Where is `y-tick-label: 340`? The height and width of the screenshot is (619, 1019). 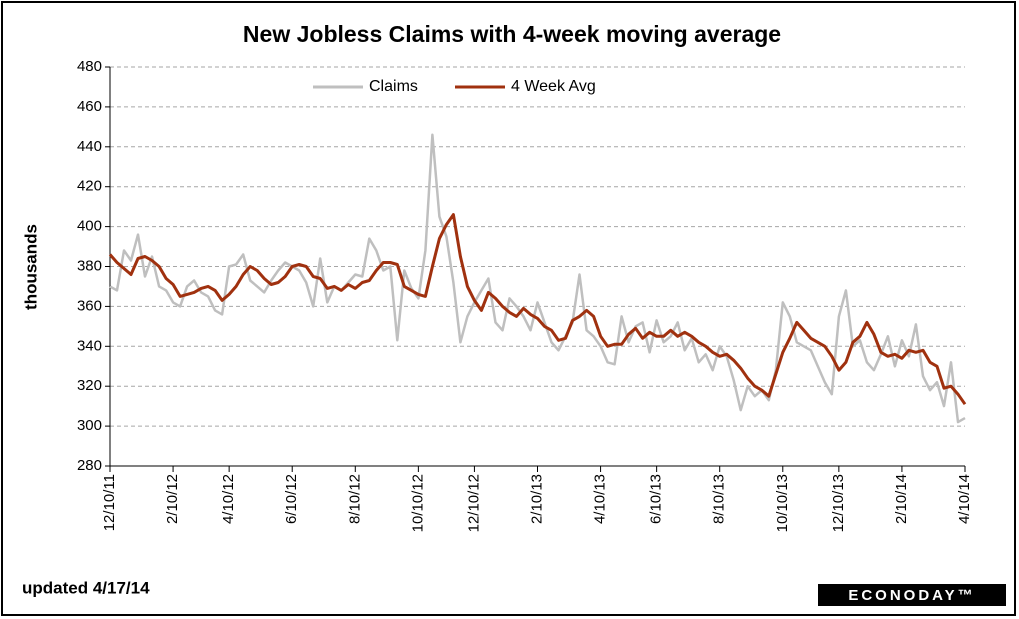
y-tick-label: 340 is located at coordinates (89, 345).